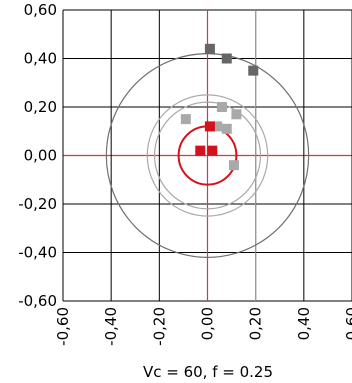 Image resolution: width=352 pixels, height=383 pixels. Describe the element at coordinates (37, 301) in the screenshot. I see `y-tick-label: -0,60` at that location.